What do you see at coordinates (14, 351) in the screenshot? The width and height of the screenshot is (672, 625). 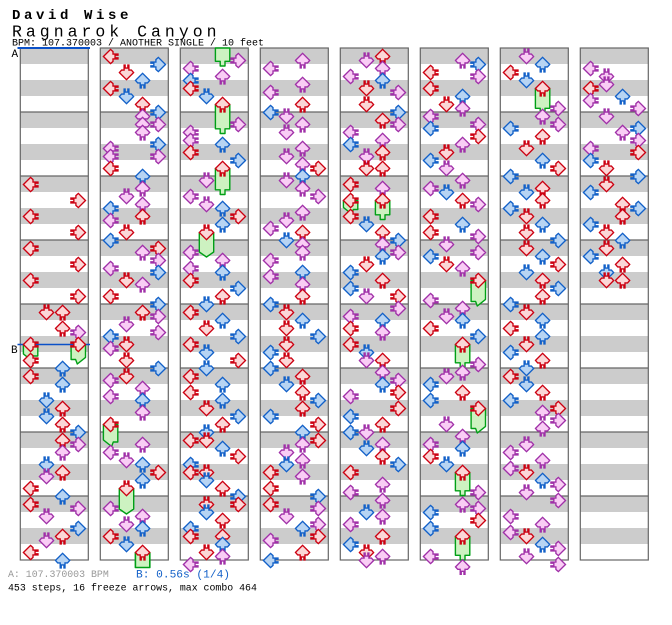 I see `svg-text: B` at bounding box center [14, 351].